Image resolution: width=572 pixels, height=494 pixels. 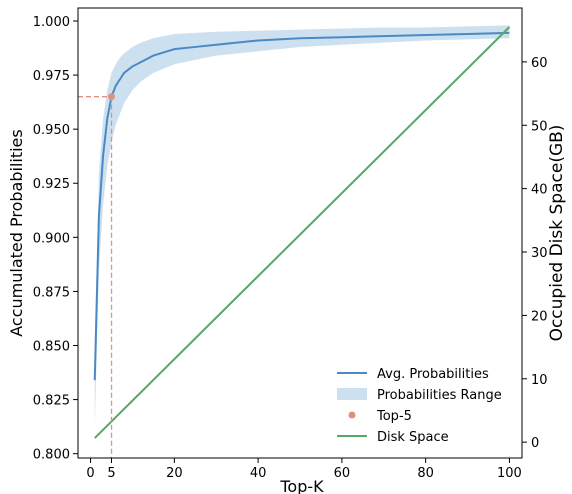 What do you see at coordinates (16, 232) in the screenshot?
I see `y-left-axis-title: Accumulated Probabilities` at bounding box center [16, 232].